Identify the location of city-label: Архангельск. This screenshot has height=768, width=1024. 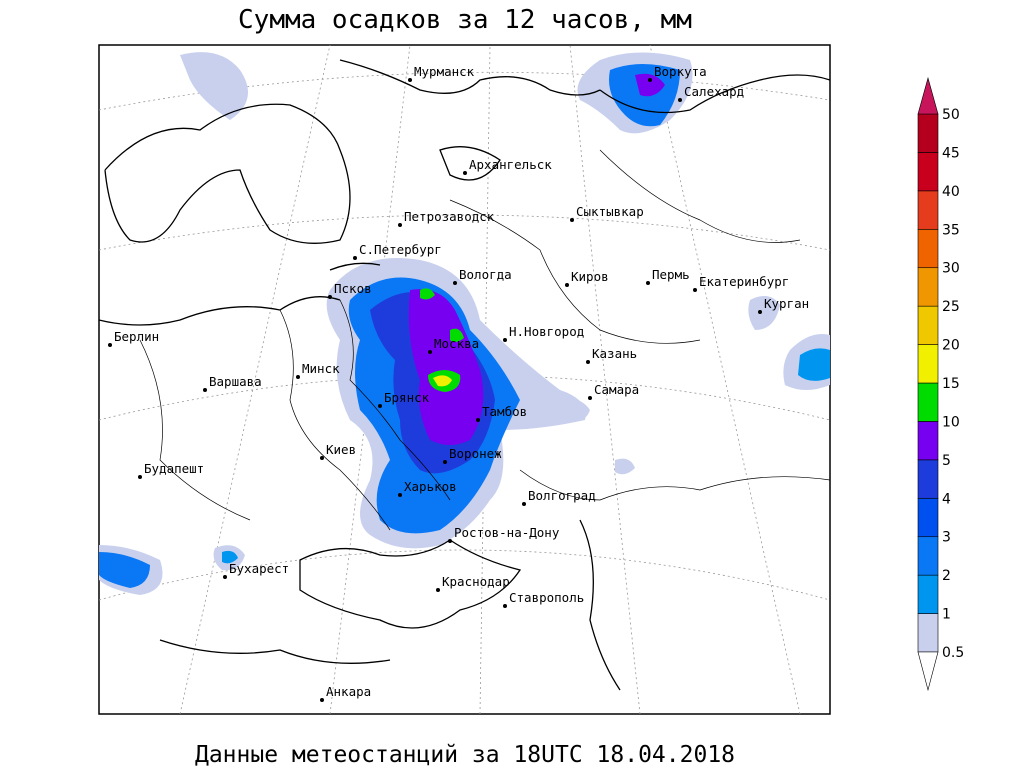
(510, 164).